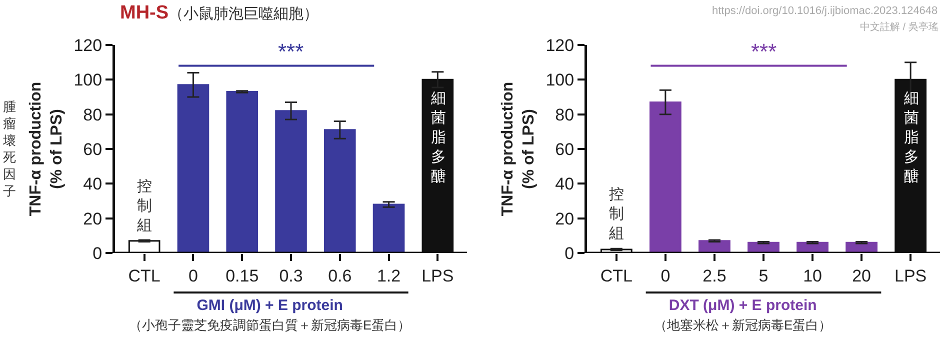 The height and width of the screenshot is (341, 945). I want to click on text: 中文註解 / 吳亭瑤, so click(899, 27).